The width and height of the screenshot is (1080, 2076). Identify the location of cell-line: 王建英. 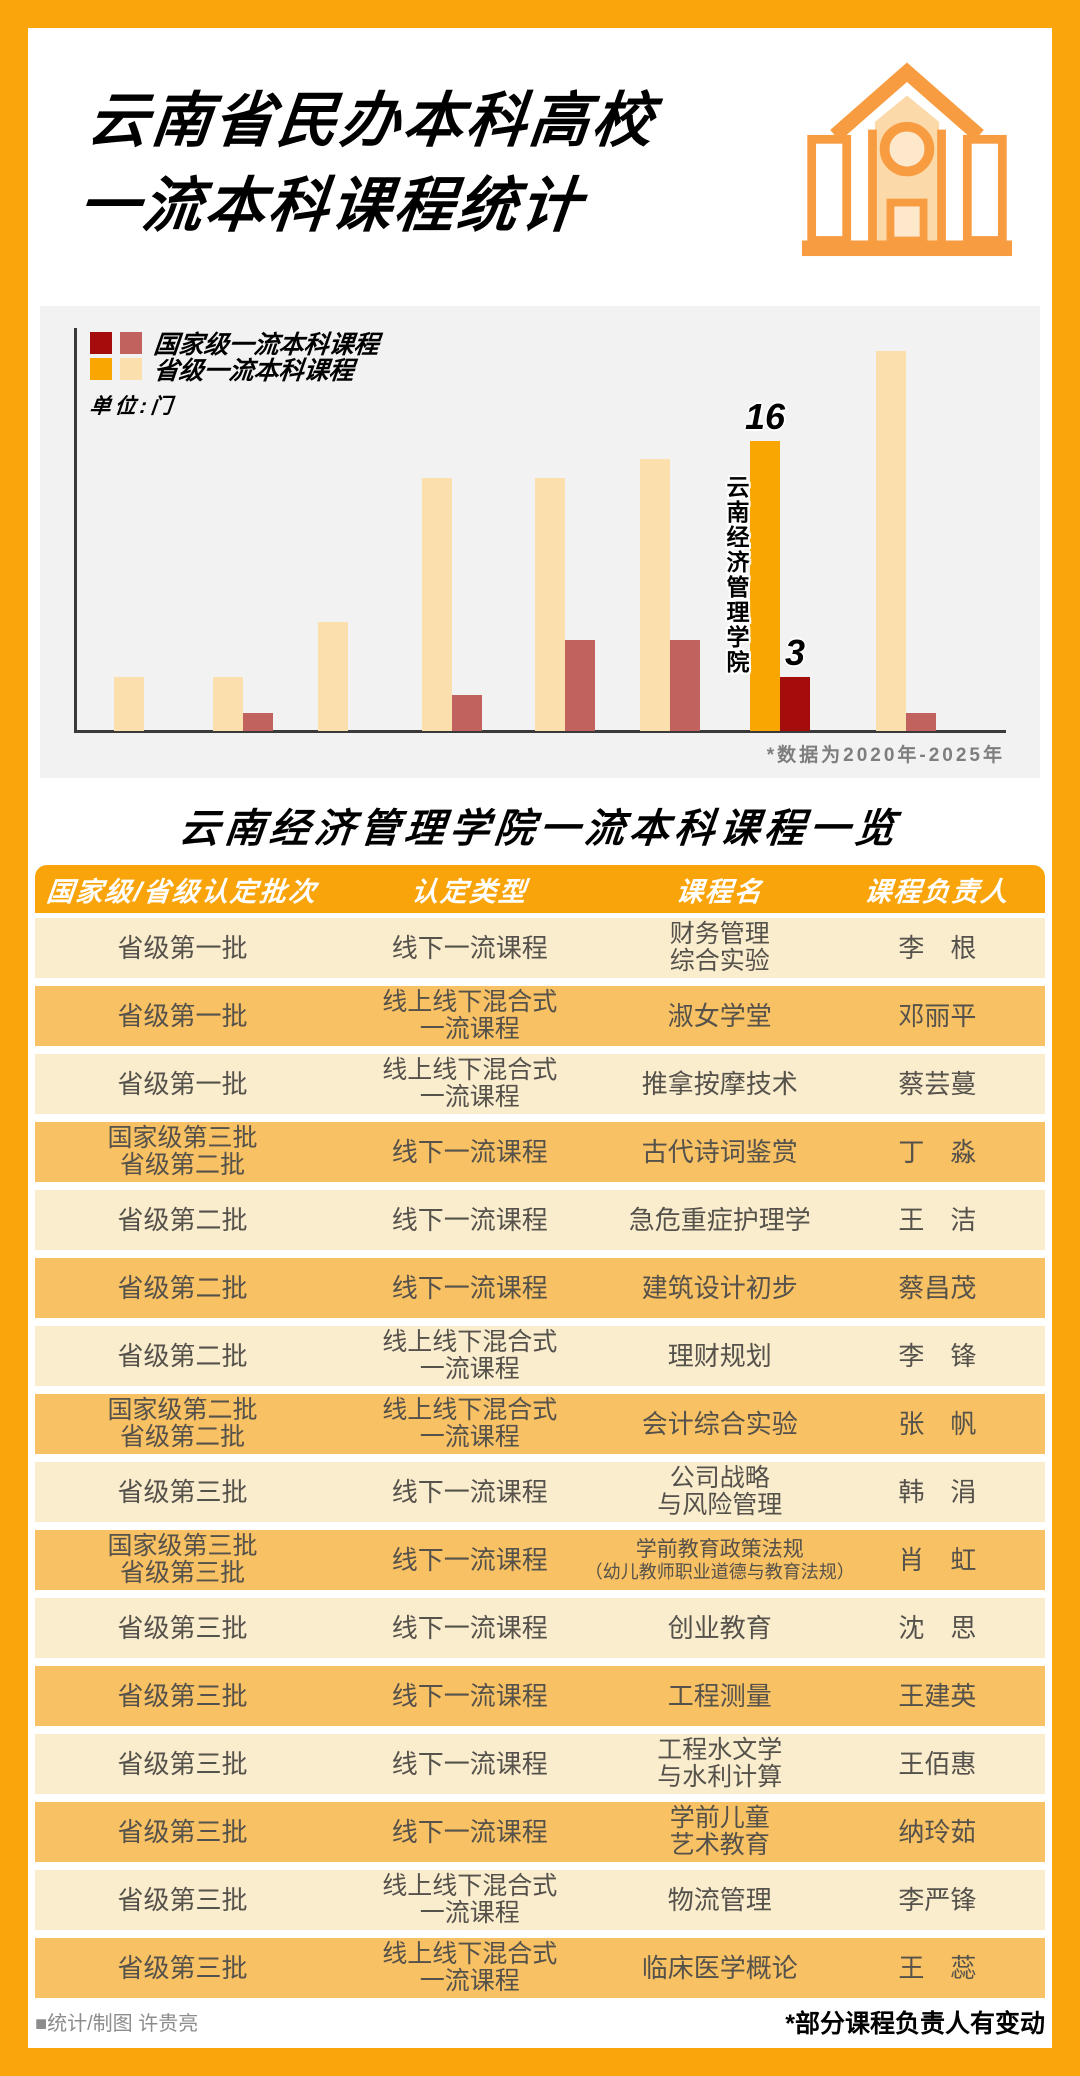
(937, 1696).